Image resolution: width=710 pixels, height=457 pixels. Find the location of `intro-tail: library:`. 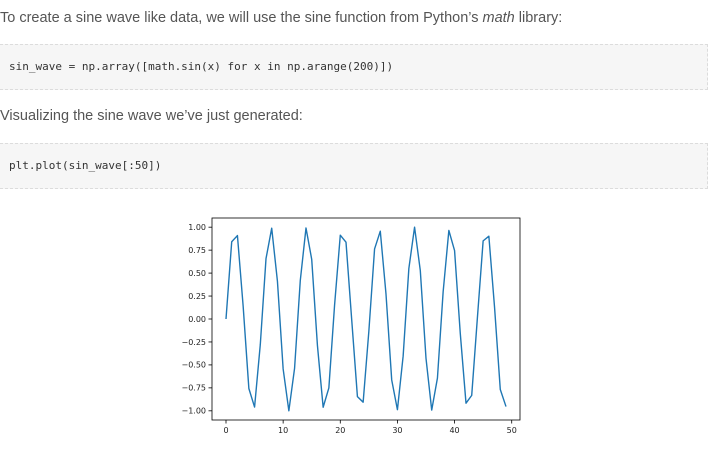

intro-tail: library: is located at coordinates (540, 18).